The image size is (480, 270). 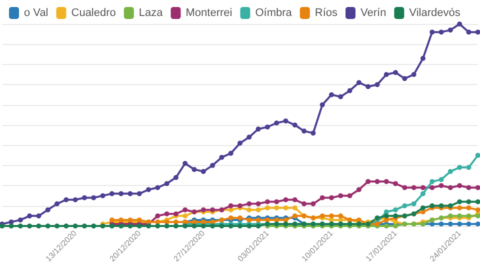 What do you see at coordinates (209, 13) in the screenshot?
I see `legend-label: Monterrei` at bounding box center [209, 13].